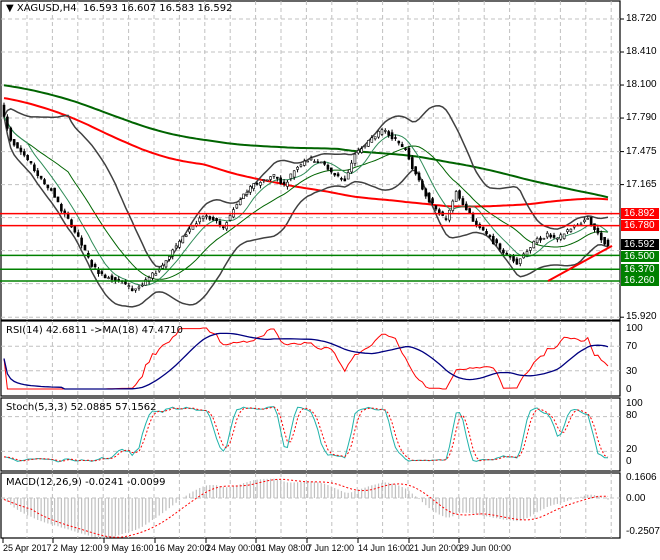  What do you see at coordinates (27, 548) in the screenshot?
I see `time-label: 25 Apr 2017` at bounding box center [27, 548].